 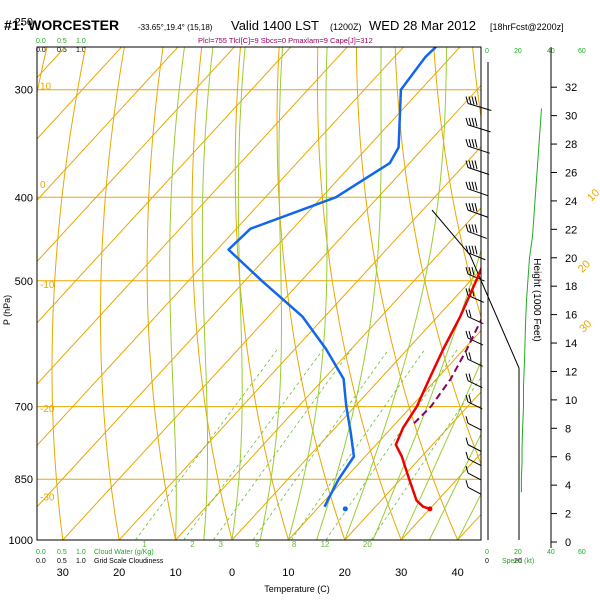 What do you see at coordinates (345, 509) in the screenshot?
I see `surface-dewpoint-marker` at bounding box center [345, 509].